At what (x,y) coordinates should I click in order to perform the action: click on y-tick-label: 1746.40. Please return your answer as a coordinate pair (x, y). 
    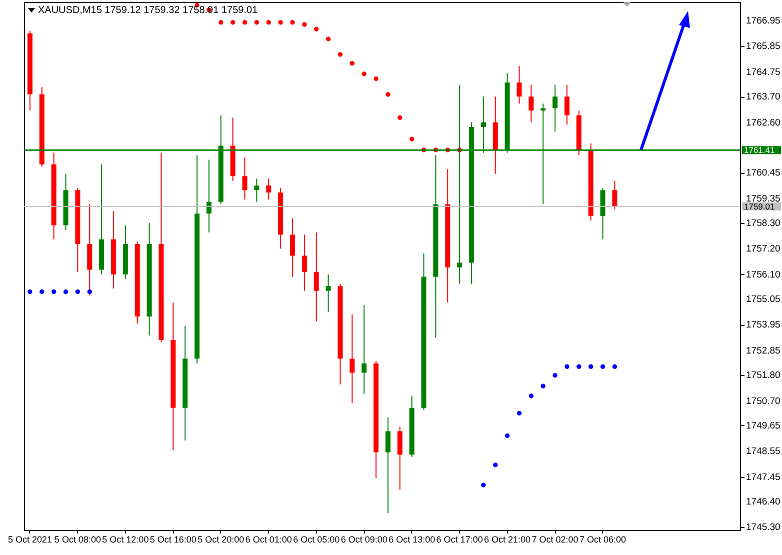
    Looking at the image, I should click on (763, 502).